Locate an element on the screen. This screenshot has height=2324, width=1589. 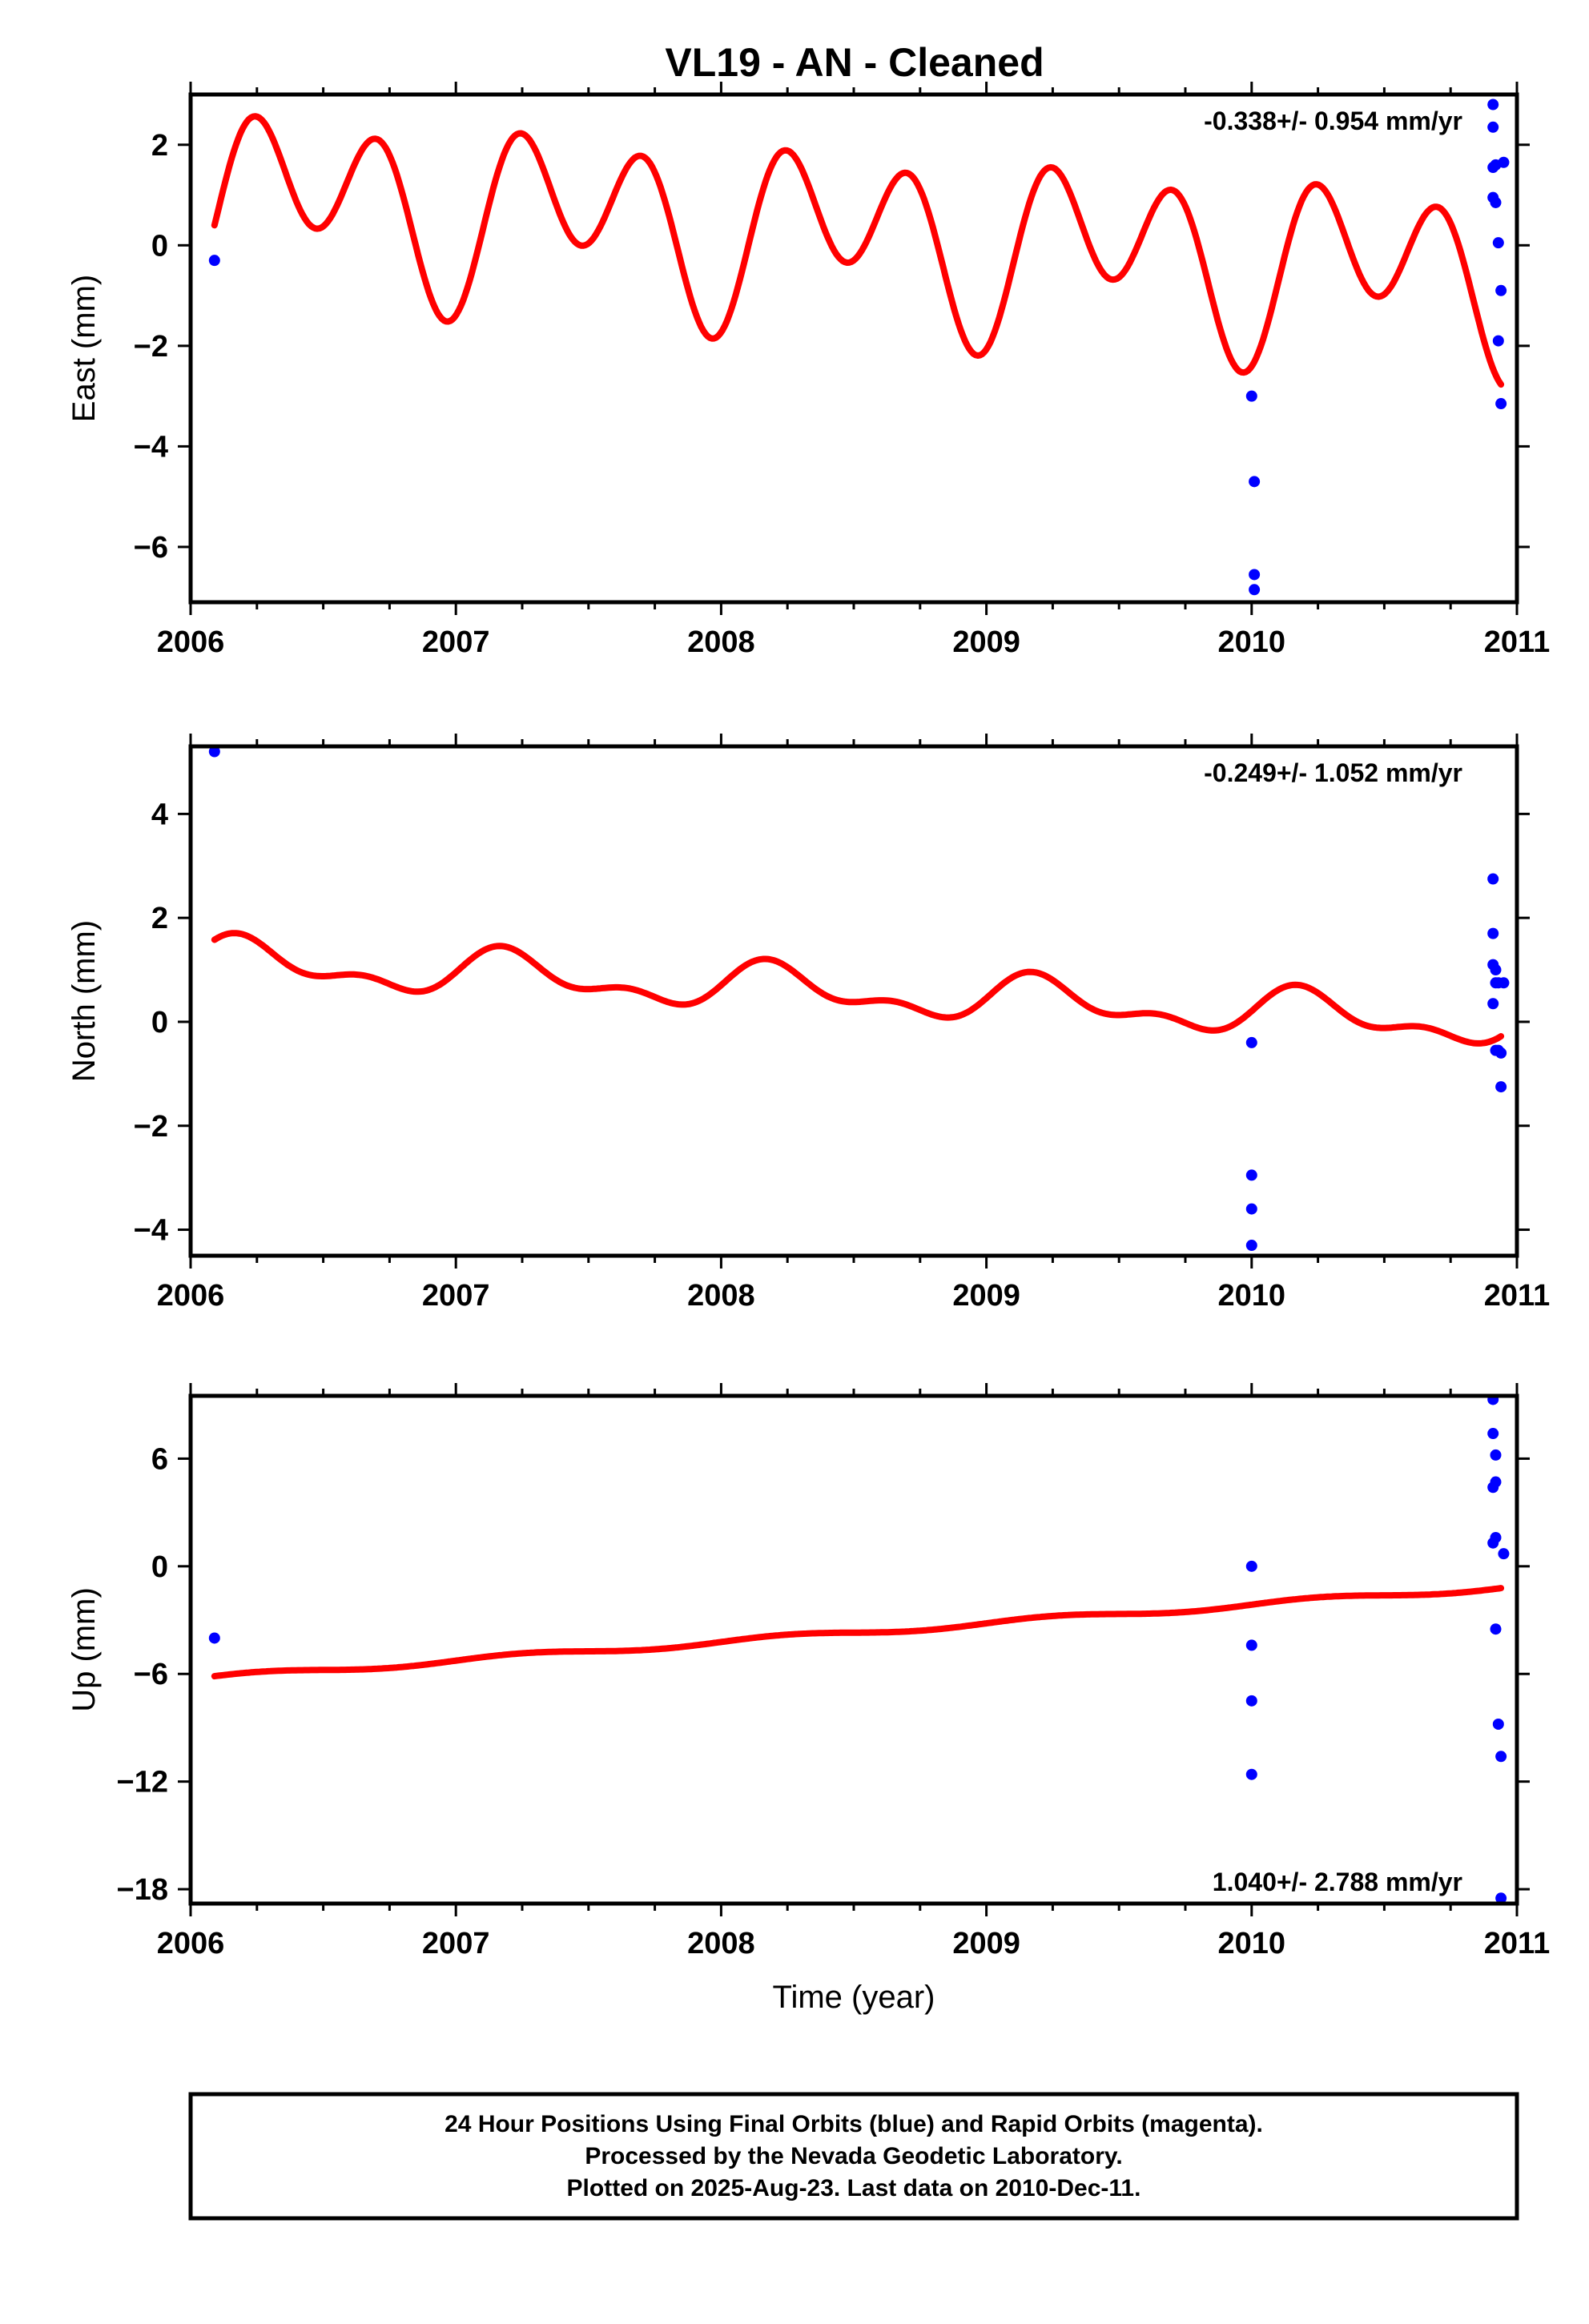
y-axis-label: Up (mm) is located at coordinates (84, 1649).